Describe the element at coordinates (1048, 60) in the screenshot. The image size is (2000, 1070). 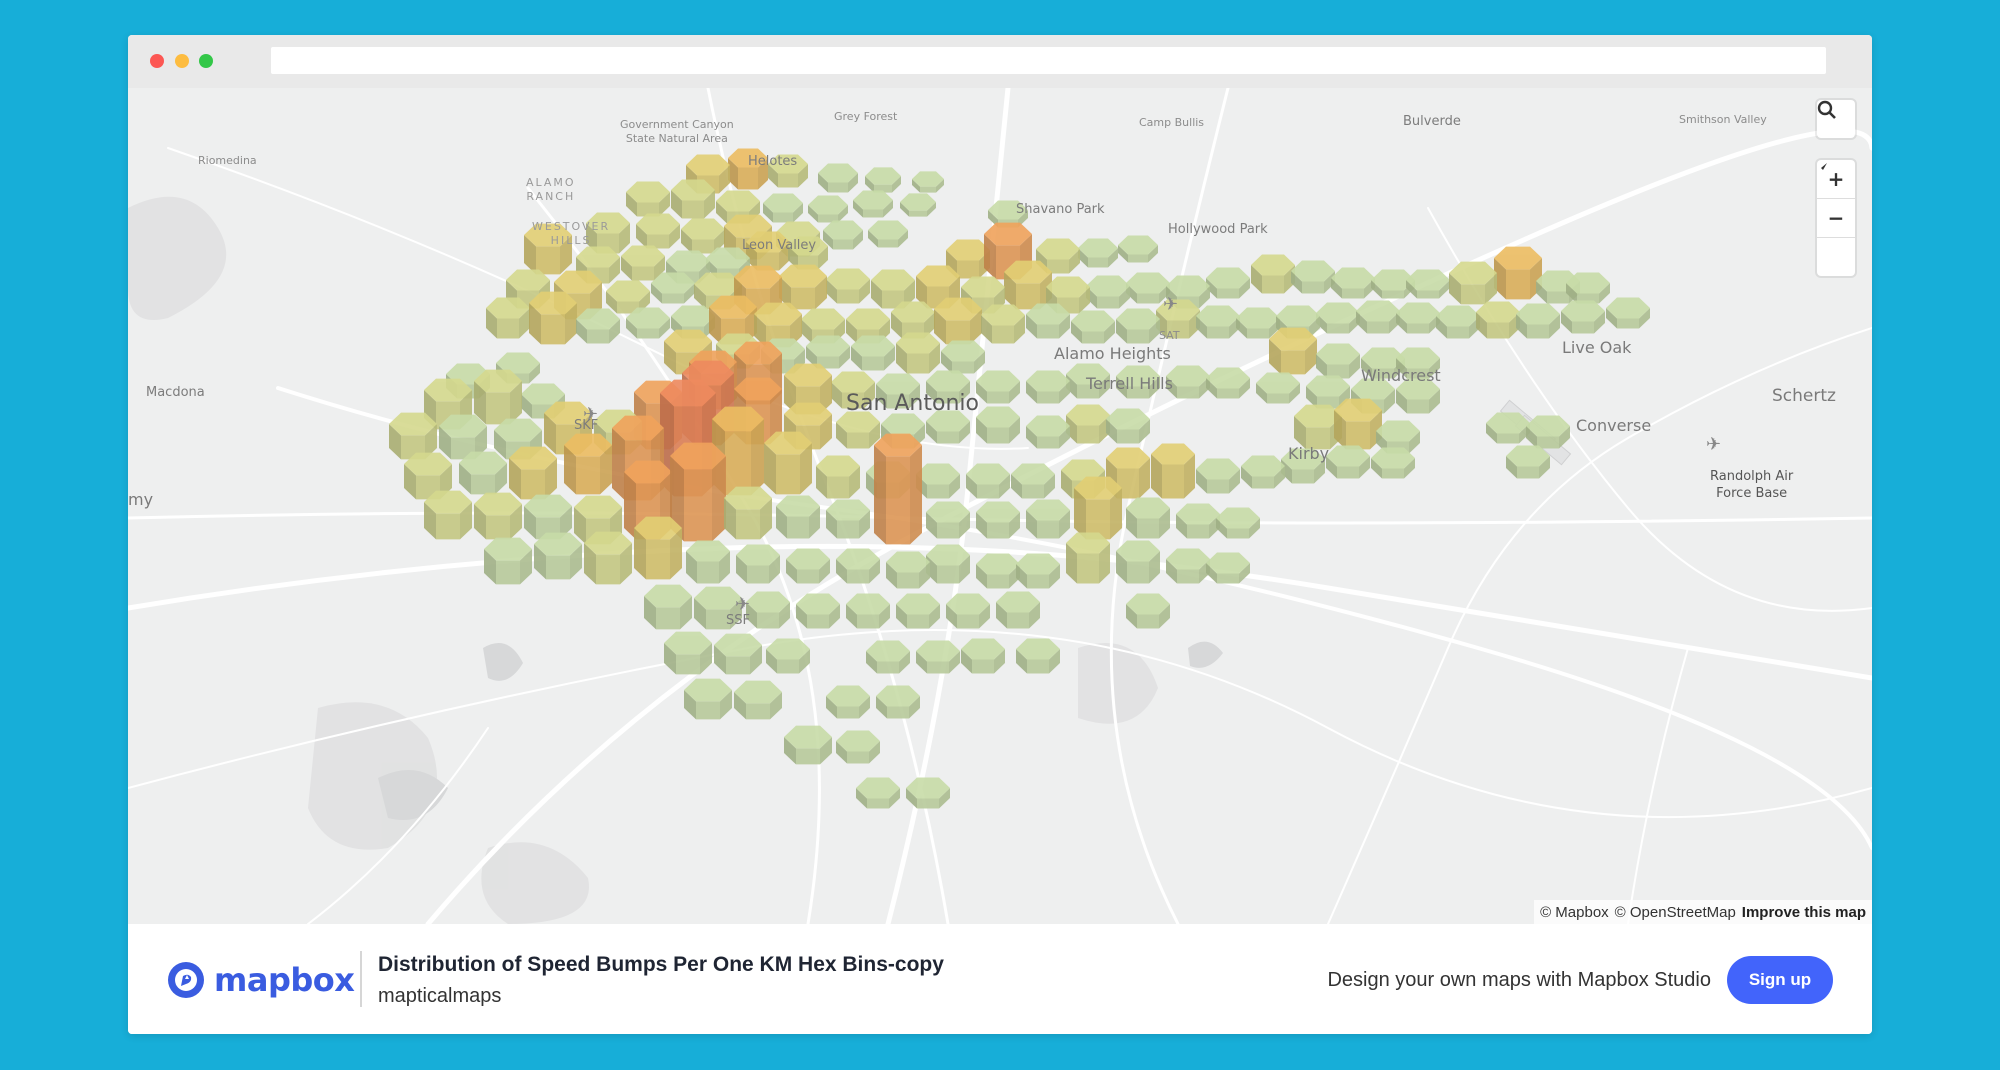
I see `address-bar` at that location.